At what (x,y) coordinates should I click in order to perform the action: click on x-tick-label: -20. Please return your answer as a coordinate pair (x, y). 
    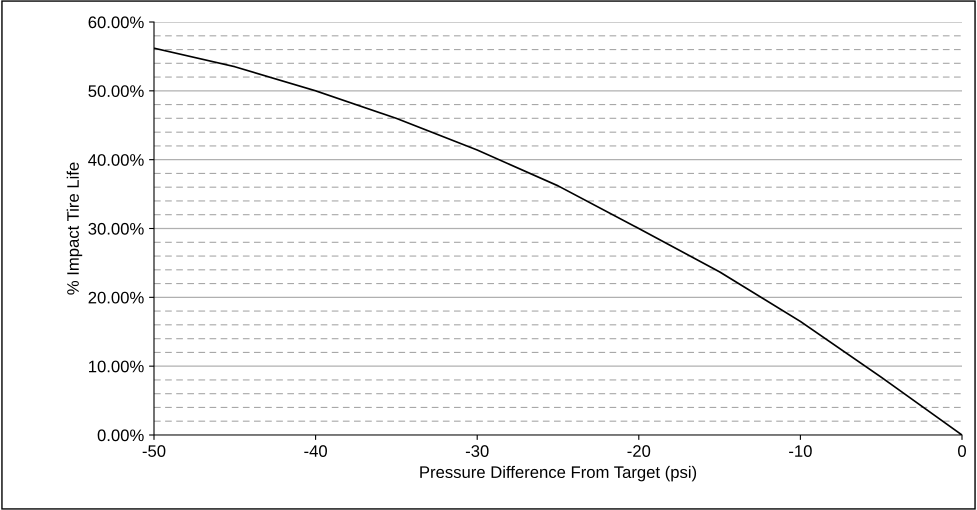
    Looking at the image, I should click on (638, 451).